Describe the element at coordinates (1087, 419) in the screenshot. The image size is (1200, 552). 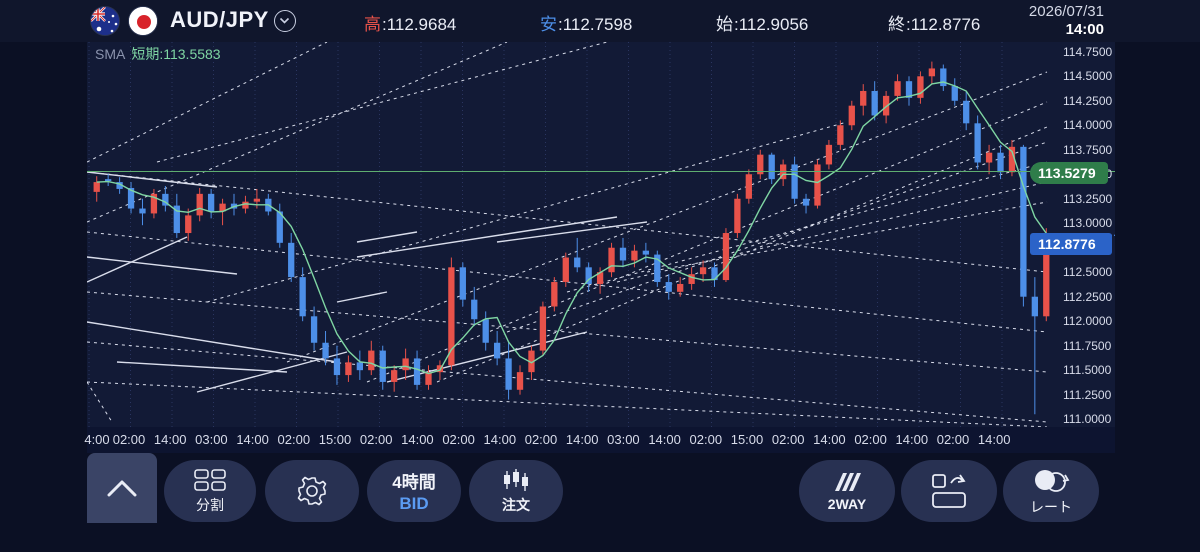
I see `y-tick-label: 111.0000` at that location.